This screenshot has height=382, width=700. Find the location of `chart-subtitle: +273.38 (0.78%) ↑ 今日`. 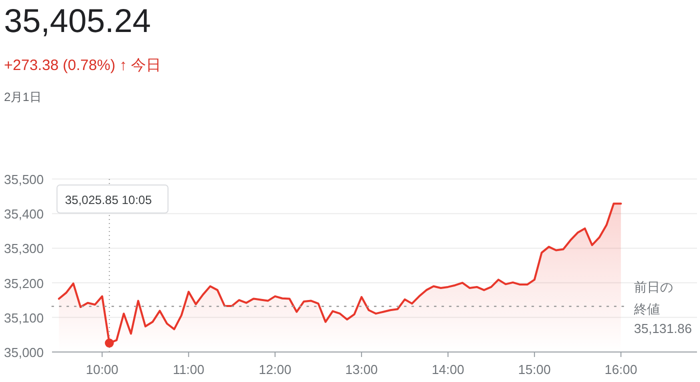

chart-subtitle: +273.38 (0.78%) ↑ 今日 is located at coordinates (83, 65).